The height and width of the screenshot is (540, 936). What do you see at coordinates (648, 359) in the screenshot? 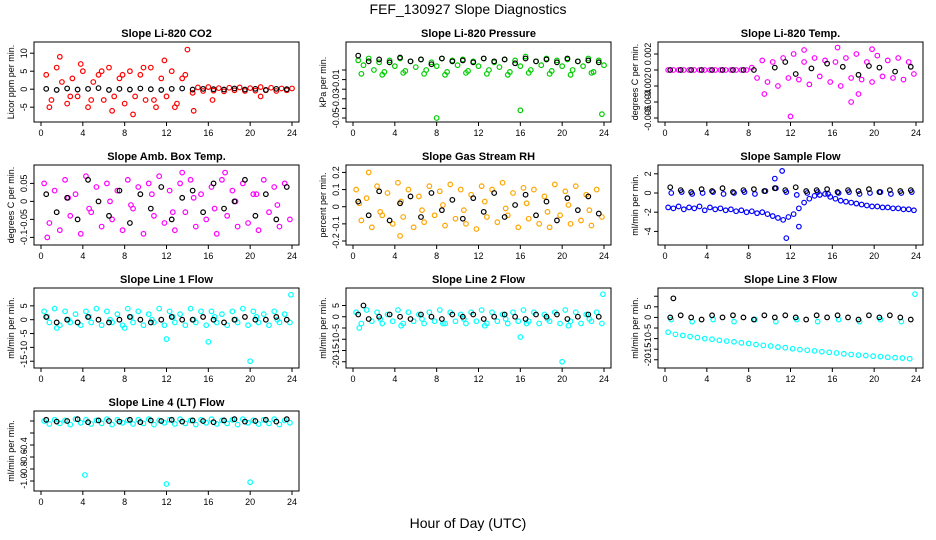
I see `y-tick-label: -20` at bounding box center [648, 359].